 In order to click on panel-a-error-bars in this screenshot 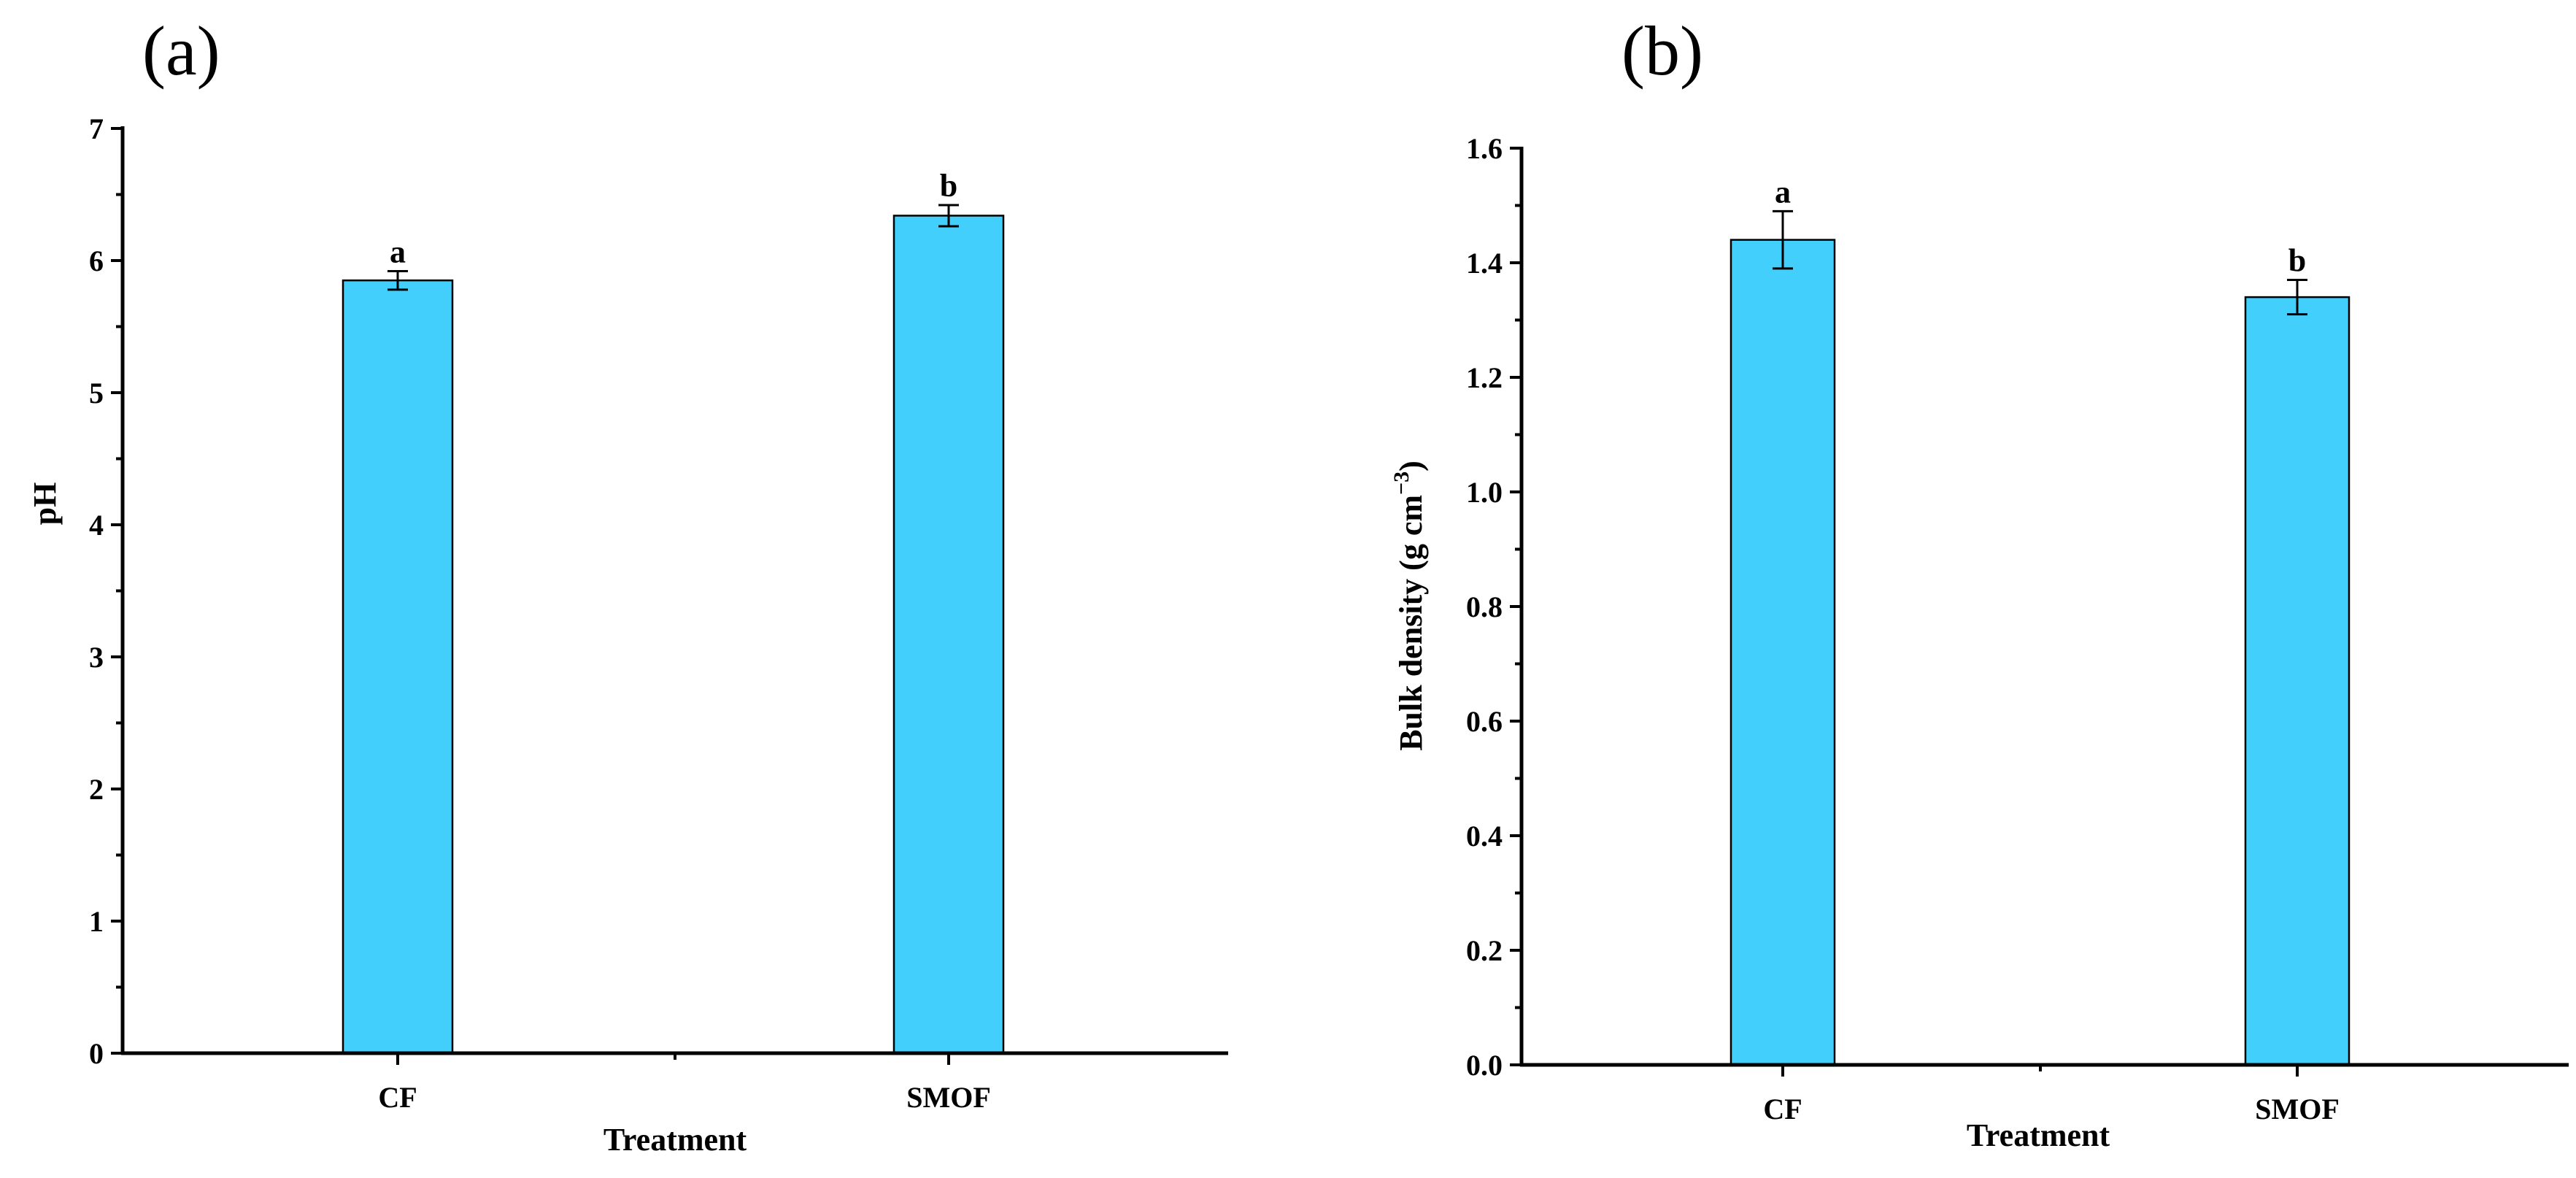, I will do `click(673, 247)`.